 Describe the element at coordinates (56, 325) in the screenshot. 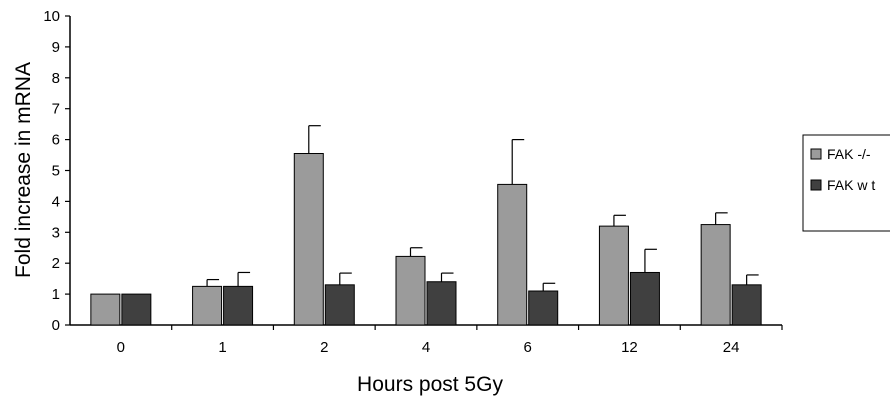

I see `y-tick-label: 0` at that location.